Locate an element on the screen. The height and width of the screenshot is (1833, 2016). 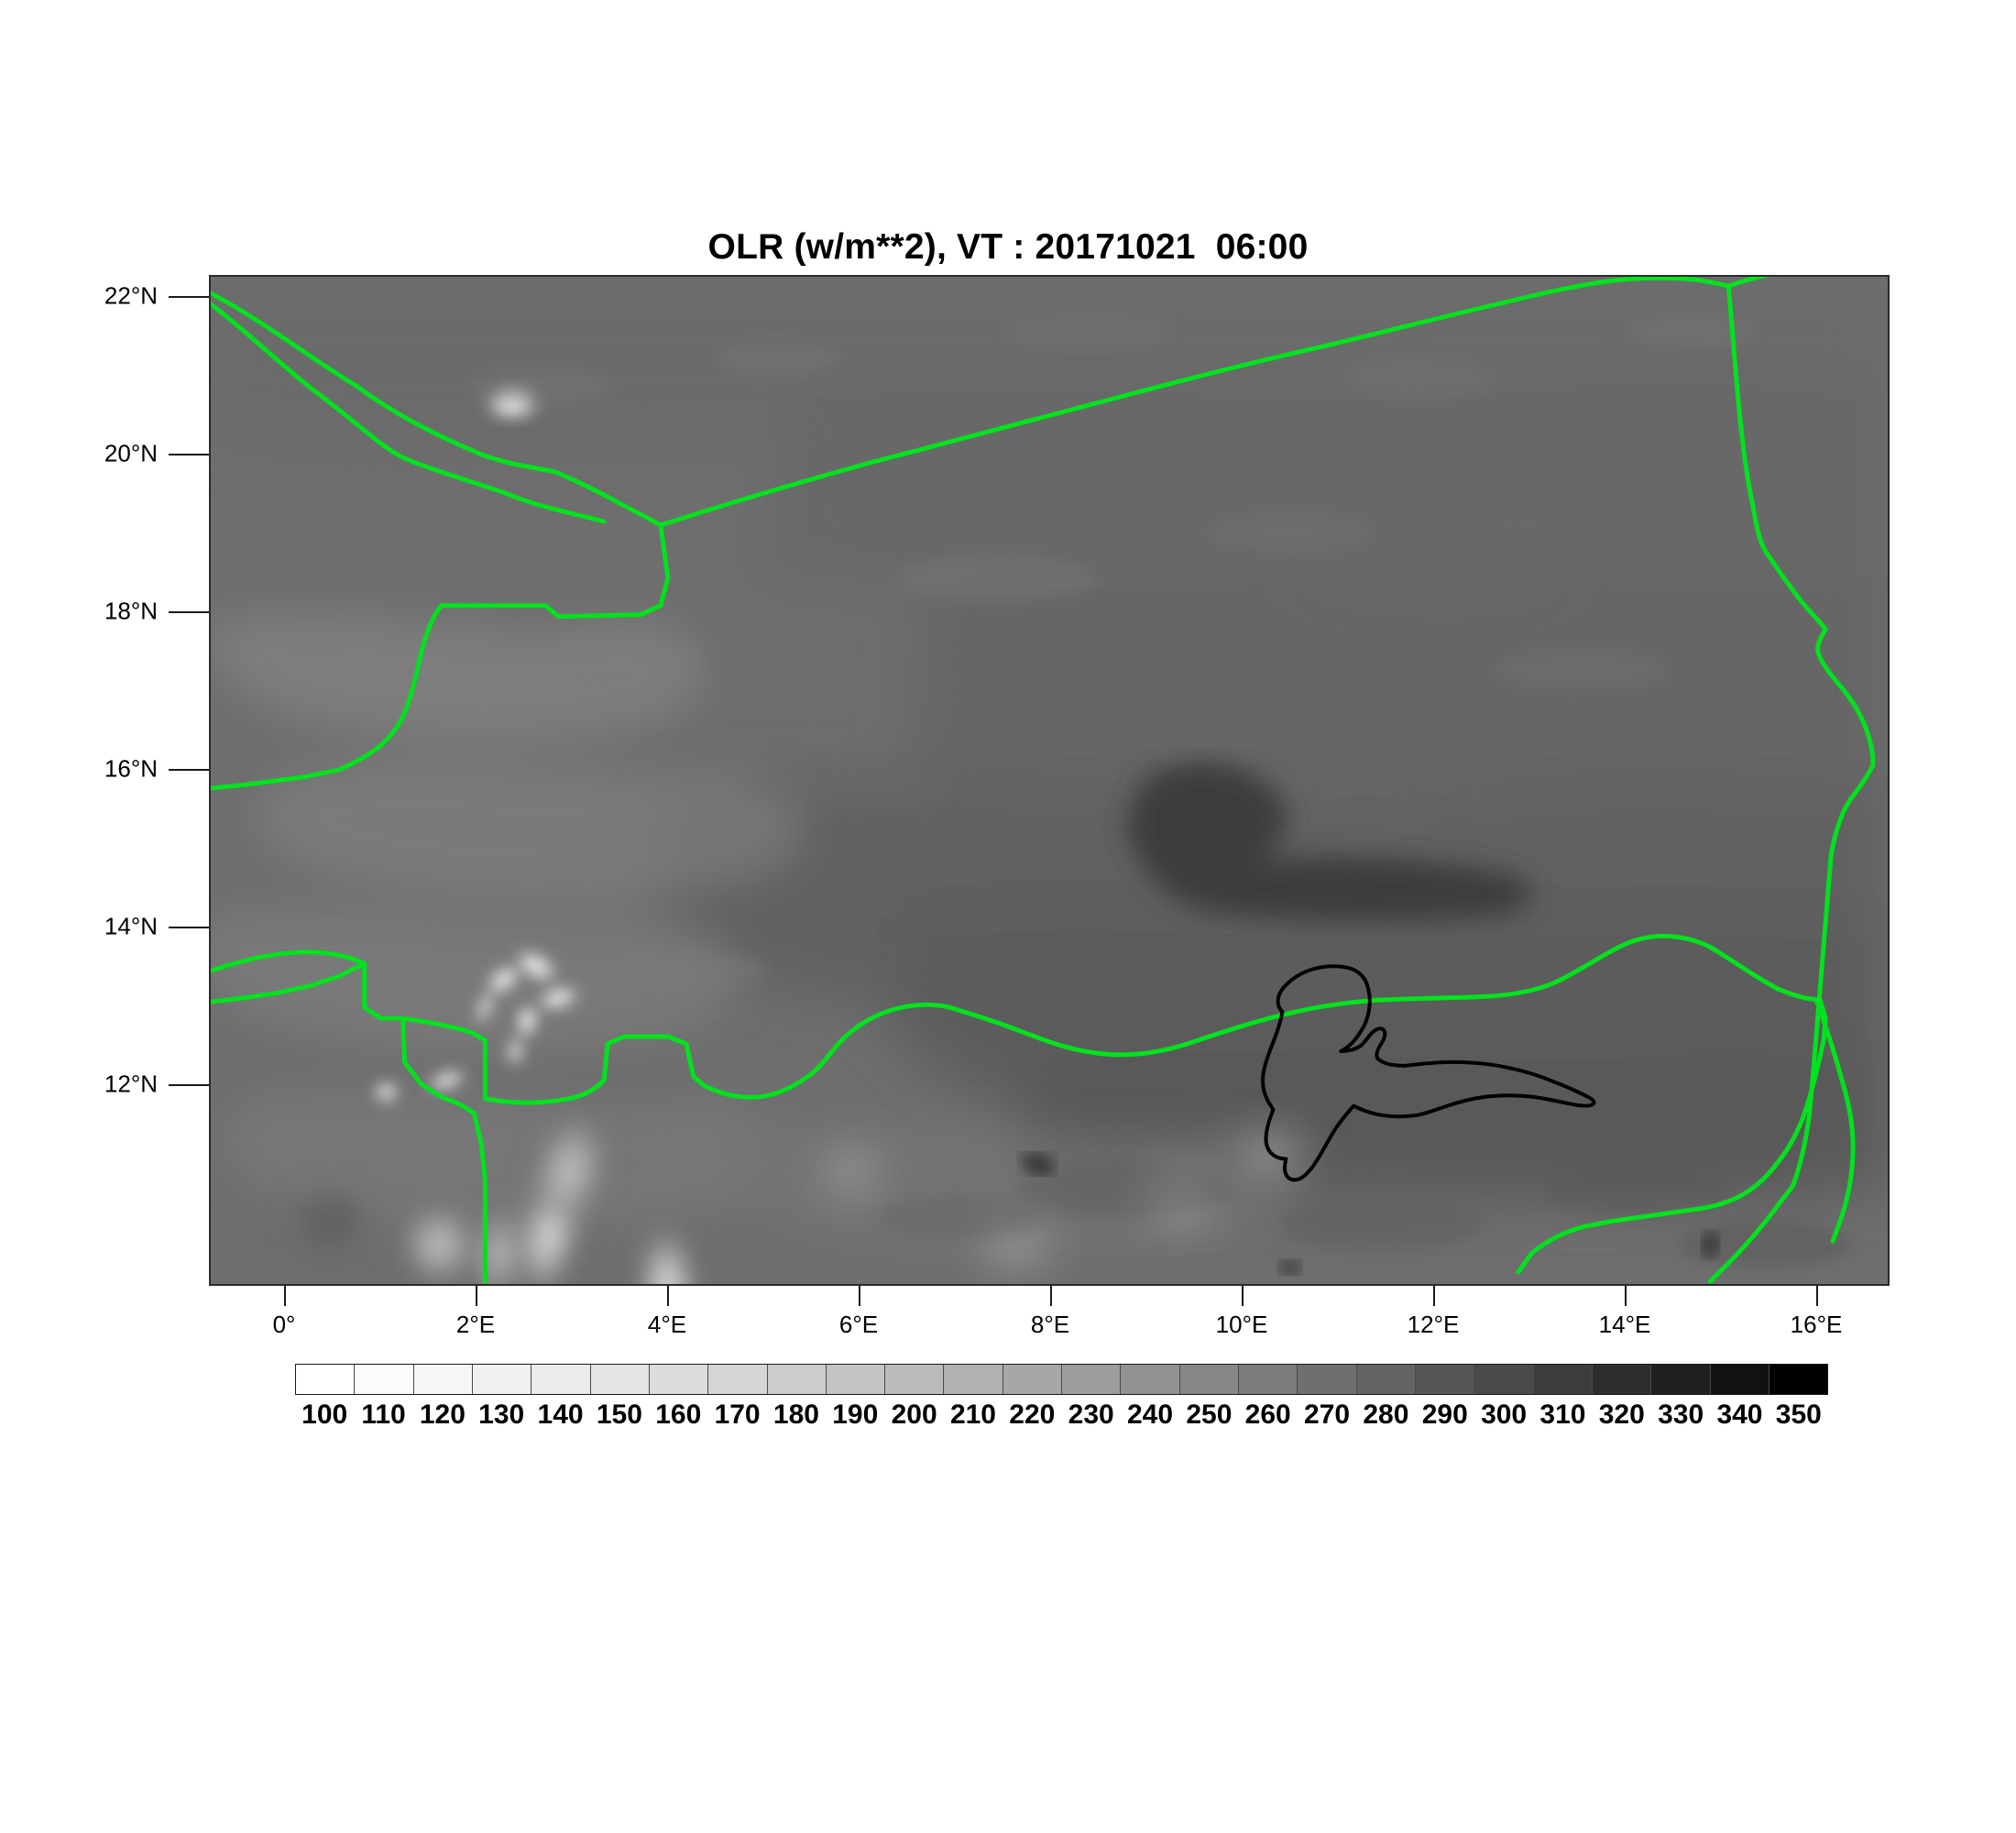
colorbar-label: 120 is located at coordinates (442, 1414).